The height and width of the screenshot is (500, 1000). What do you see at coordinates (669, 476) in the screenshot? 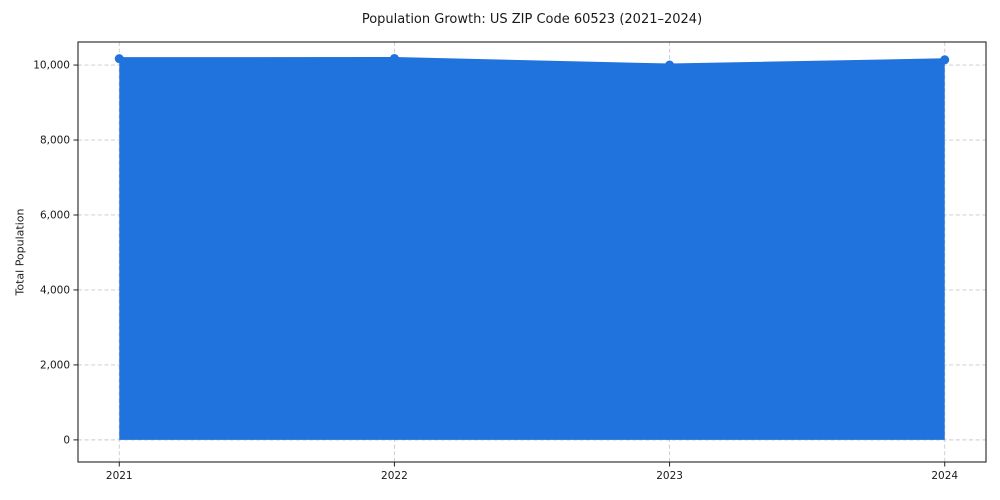
I see `x-tick-label: 2023` at bounding box center [669, 476].